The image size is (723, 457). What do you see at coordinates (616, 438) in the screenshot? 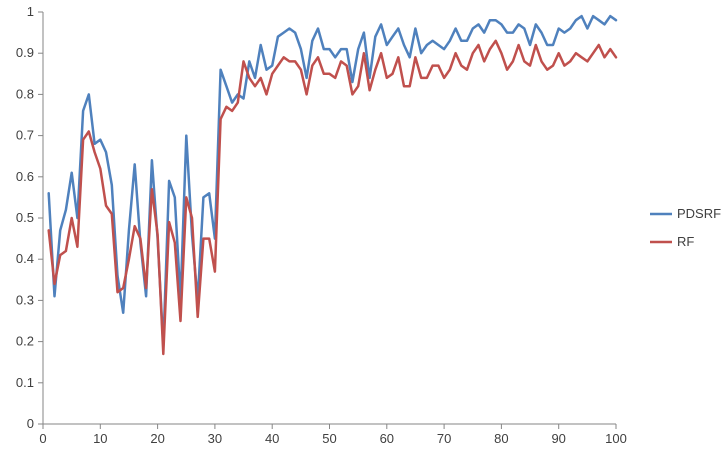
I see `x-tick-label: 100` at bounding box center [616, 438].